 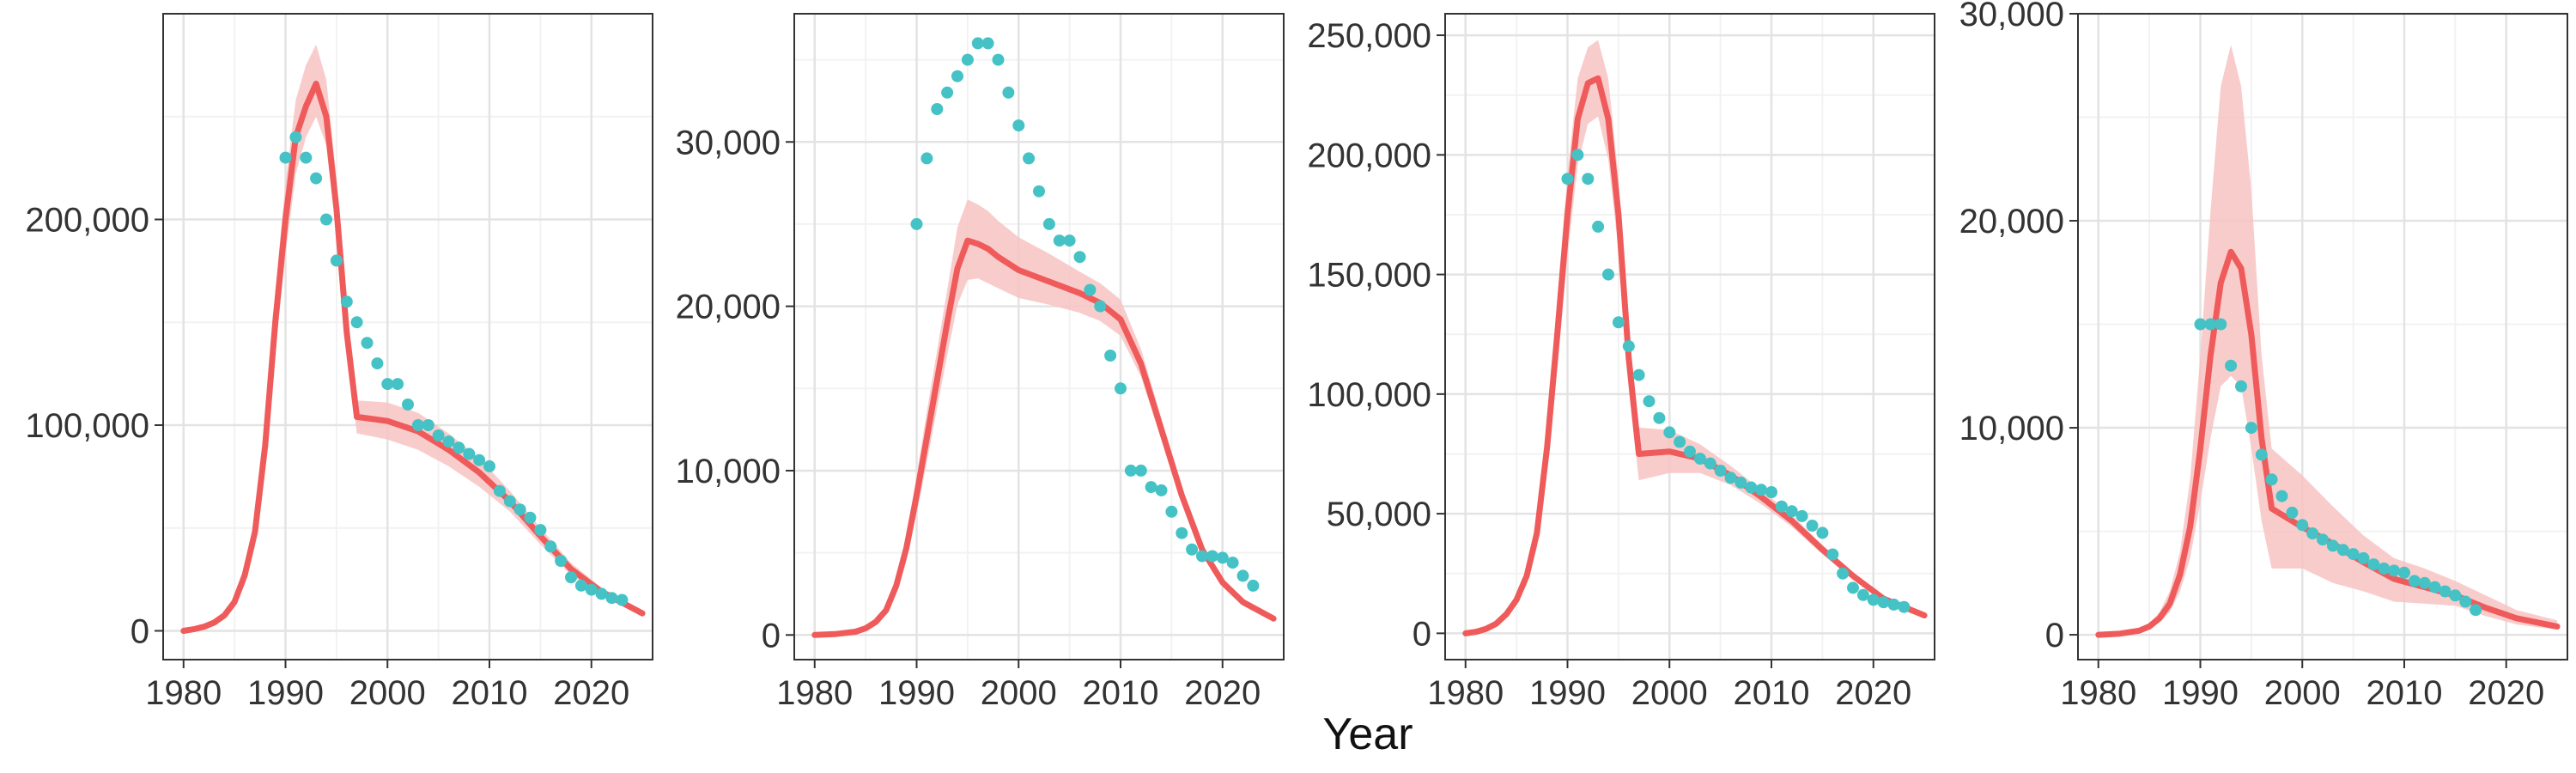 What do you see at coordinates (1044, 437) in the screenshot?
I see `model-line` at bounding box center [1044, 437].